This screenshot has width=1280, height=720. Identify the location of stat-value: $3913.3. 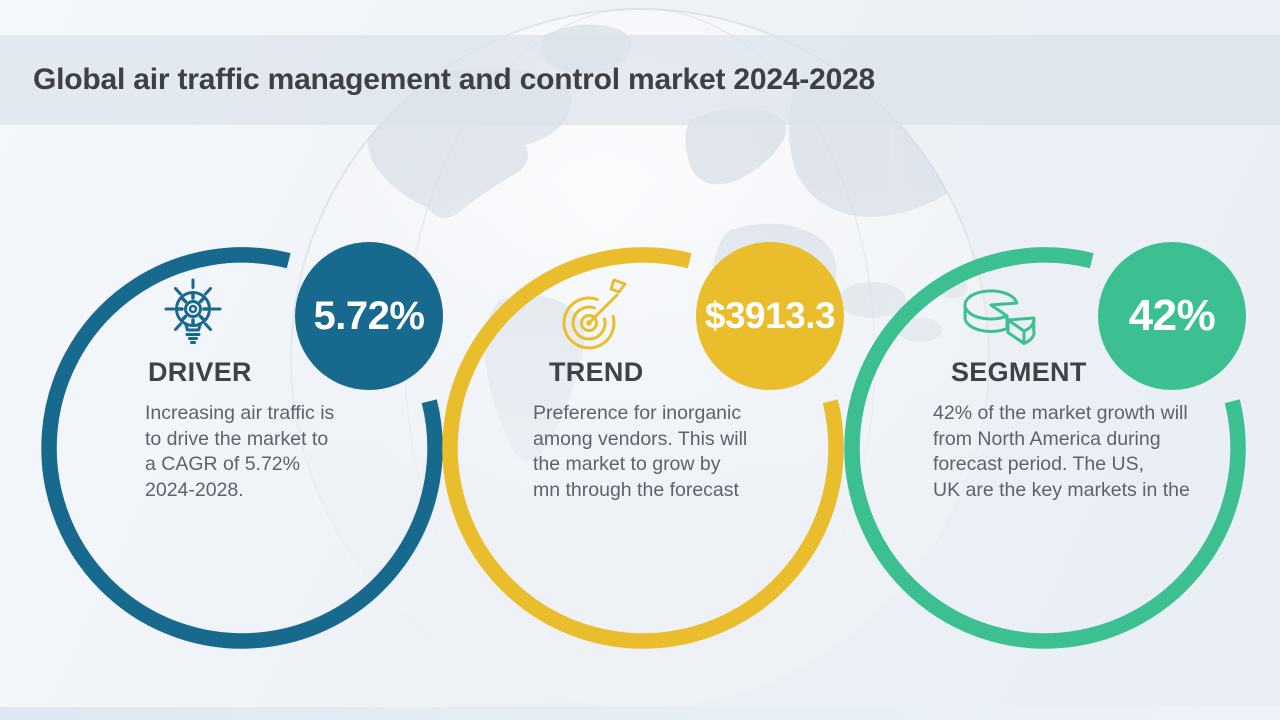
(770, 315).